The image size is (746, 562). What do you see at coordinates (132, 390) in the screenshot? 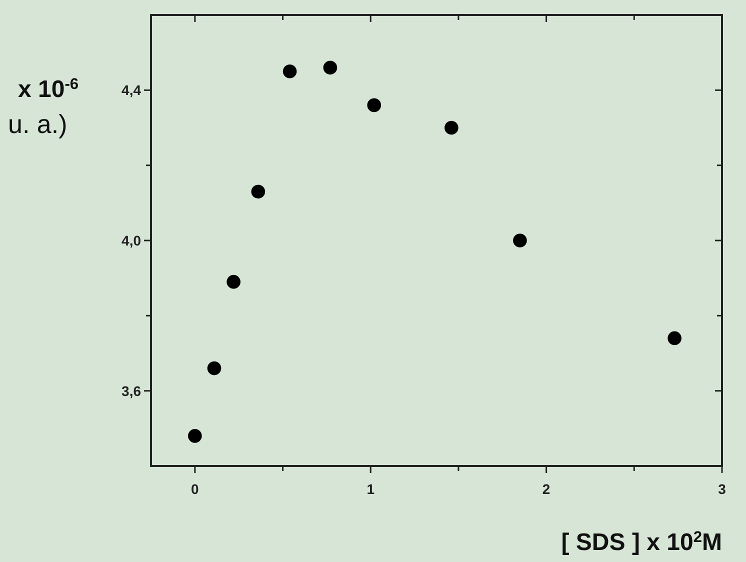
I see `y-tick-label: 3,6` at bounding box center [132, 390].